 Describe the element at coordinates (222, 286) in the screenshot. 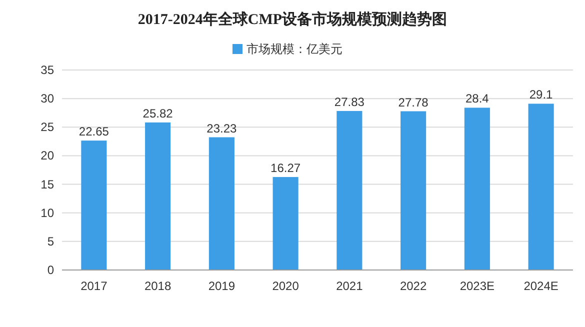

I see `x-tick-label: 2019` at that location.